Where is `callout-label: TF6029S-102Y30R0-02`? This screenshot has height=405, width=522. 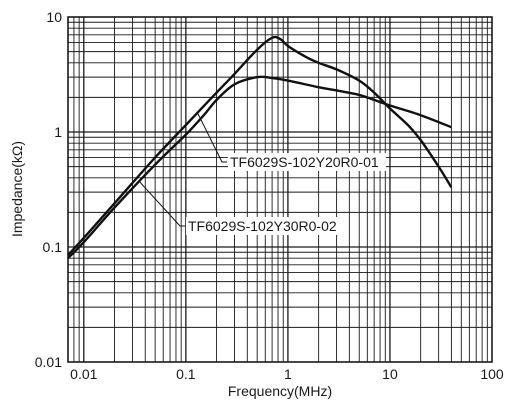 callout-label: TF6029S-102Y30R0-02 is located at coordinates (262, 226).